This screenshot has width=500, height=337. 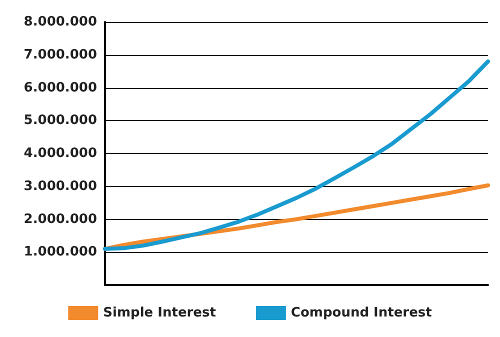 What do you see at coordinates (60, 153) in the screenshot?
I see `y-tick-label: 4.000.000` at bounding box center [60, 153].